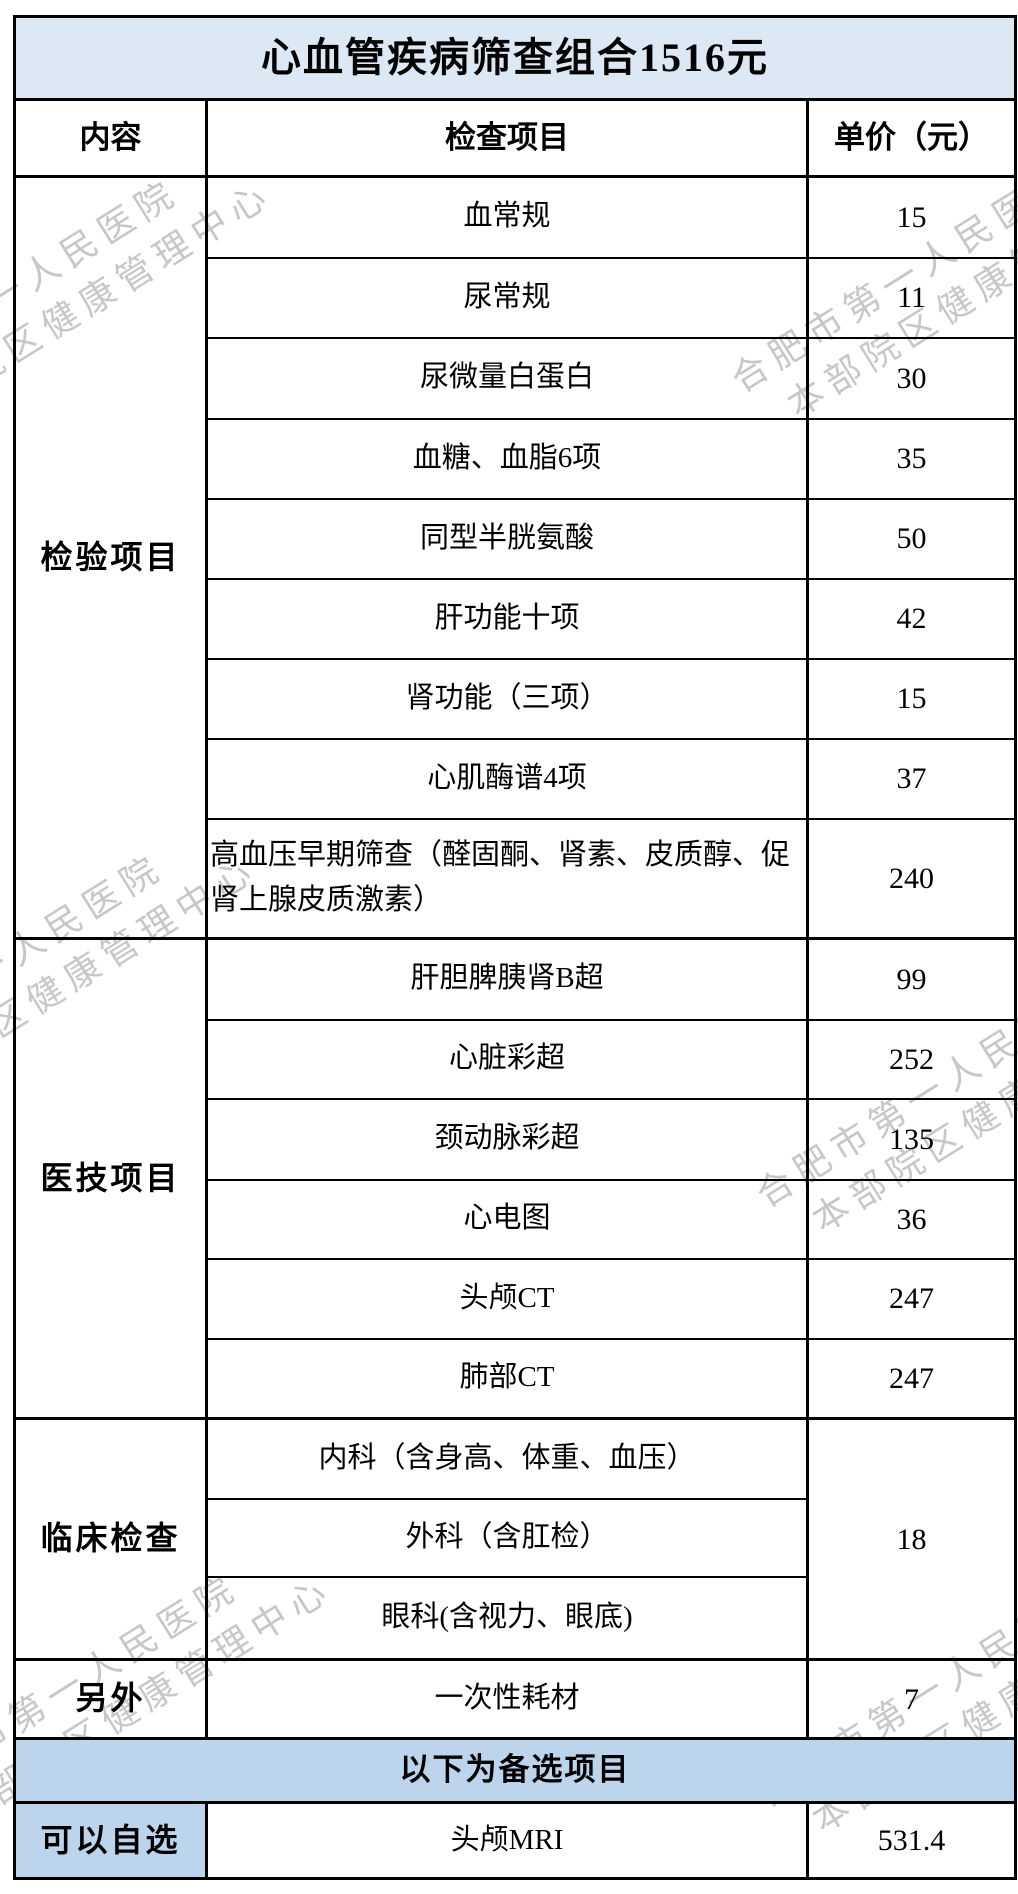 This screenshot has height=1894, width=1018. What do you see at coordinates (507, 1458) in the screenshot?
I see `item-cell: 内科（含身高、体重、血压）` at bounding box center [507, 1458].